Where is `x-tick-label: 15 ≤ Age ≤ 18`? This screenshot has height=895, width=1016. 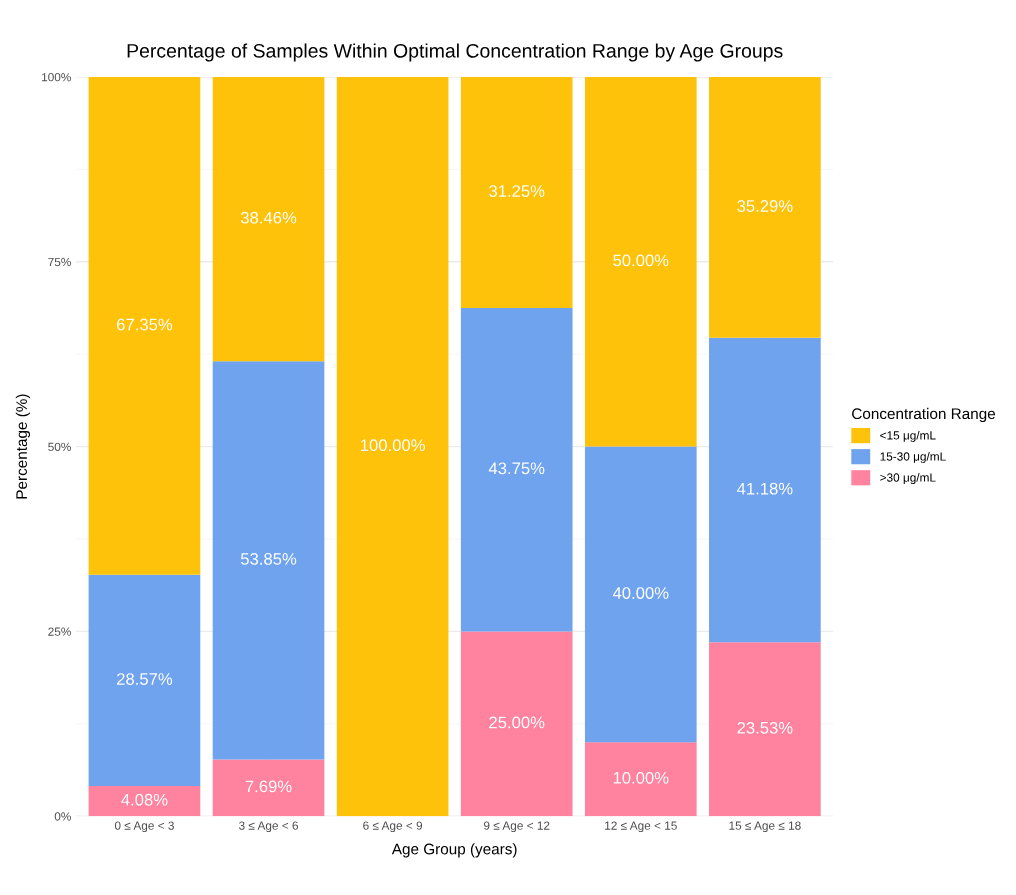
x-tick-label: 15 ≤ Age ≤ 18 is located at coordinates (765, 827).